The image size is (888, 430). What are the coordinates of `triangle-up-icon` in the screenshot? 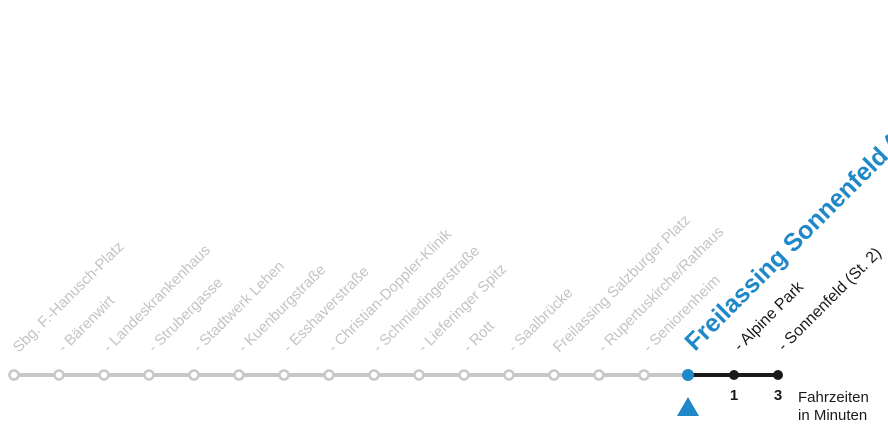 It's located at (688, 406).